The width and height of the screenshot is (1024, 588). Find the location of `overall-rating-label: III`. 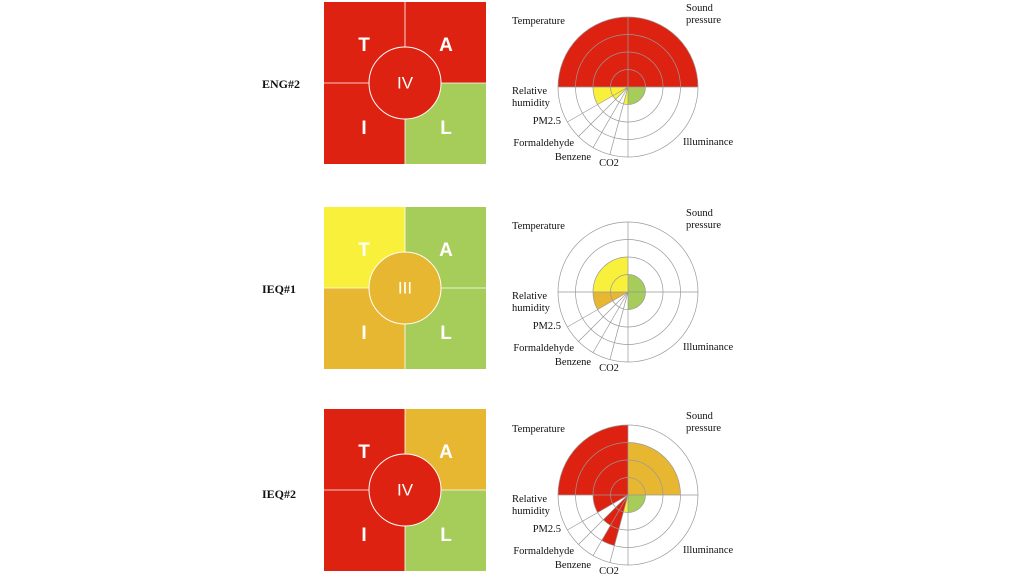

overall-rating-label: III is located at coordinates (405, 287).